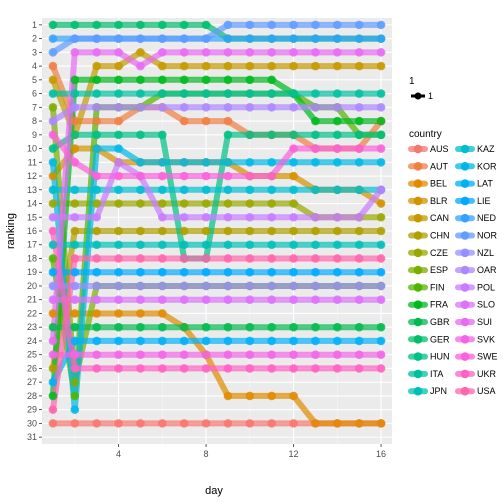 This screenshot has height=504, width=504. Describe the element at coordinates (440, 339) in the screenshot. I see `legend-label: GER` at that location.